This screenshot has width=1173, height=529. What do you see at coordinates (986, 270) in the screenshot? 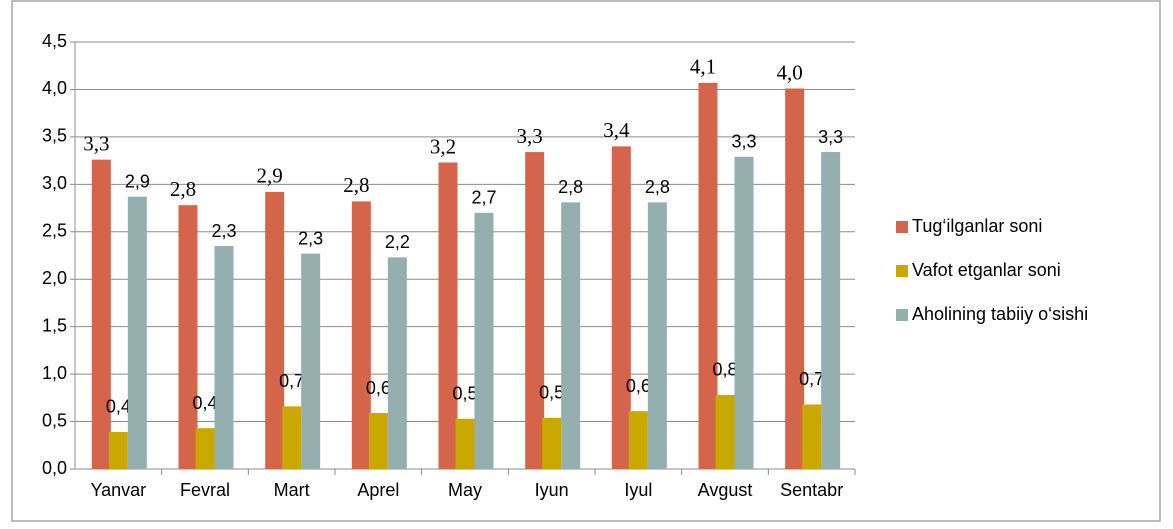
I see `legend-label: Vafot etganlar soni` at bounding box center [986, 270].